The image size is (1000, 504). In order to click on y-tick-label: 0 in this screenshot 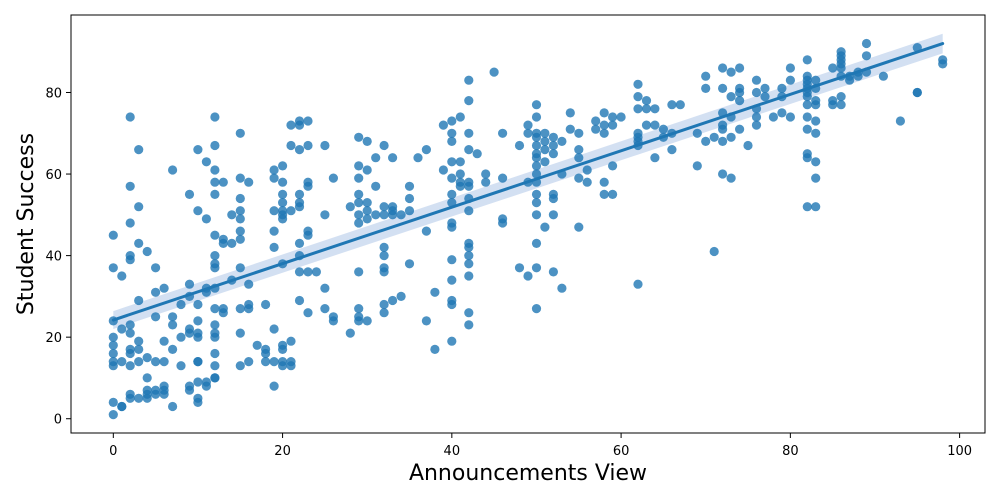, I will do `click(58, 420)`.